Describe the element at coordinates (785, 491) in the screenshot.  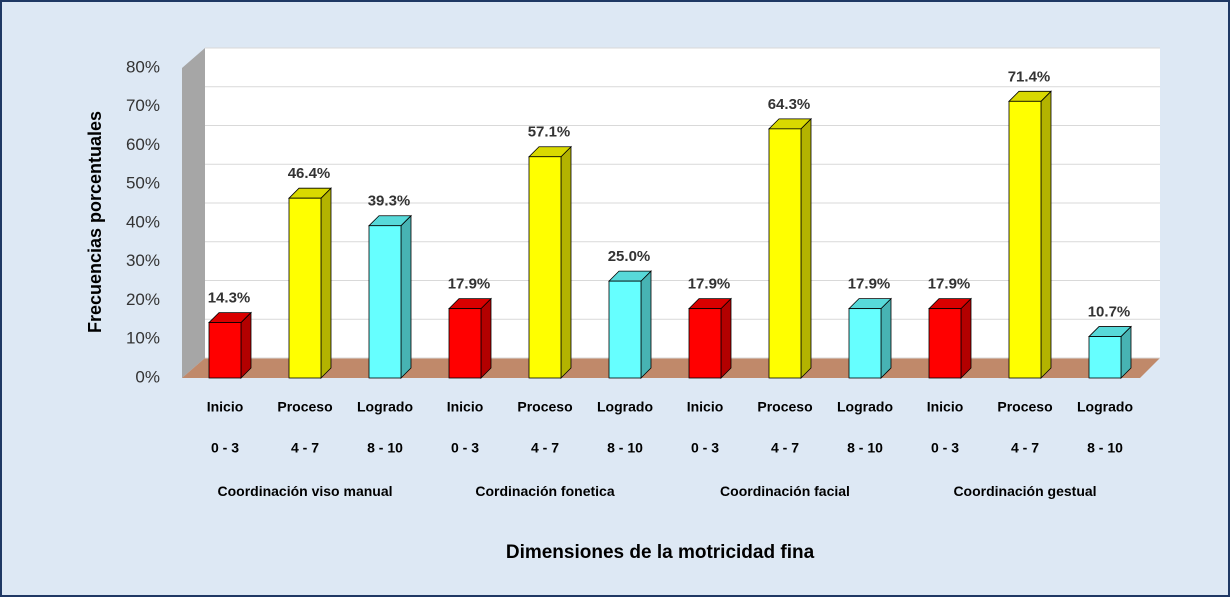
I see `category-label: Coordinación facial` at that location.